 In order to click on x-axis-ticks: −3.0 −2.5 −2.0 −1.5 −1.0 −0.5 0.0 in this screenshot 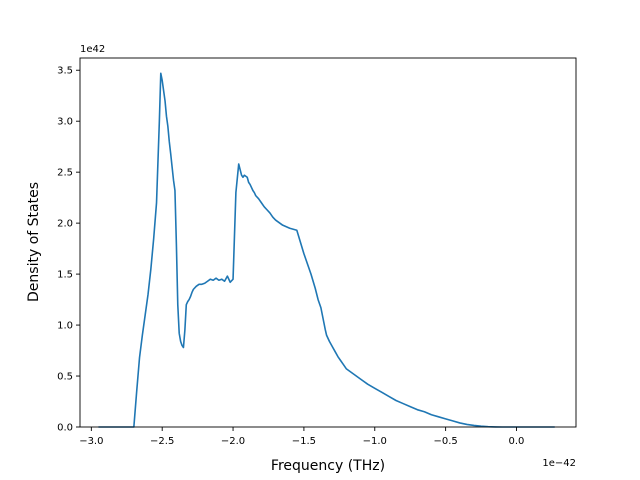, I will do `click(301, 437)`.